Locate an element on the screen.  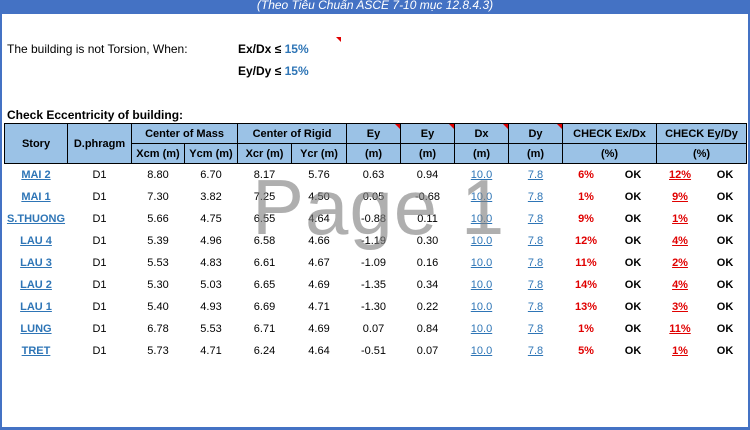
story-link: LUNG is located at coordinates (36, 329).